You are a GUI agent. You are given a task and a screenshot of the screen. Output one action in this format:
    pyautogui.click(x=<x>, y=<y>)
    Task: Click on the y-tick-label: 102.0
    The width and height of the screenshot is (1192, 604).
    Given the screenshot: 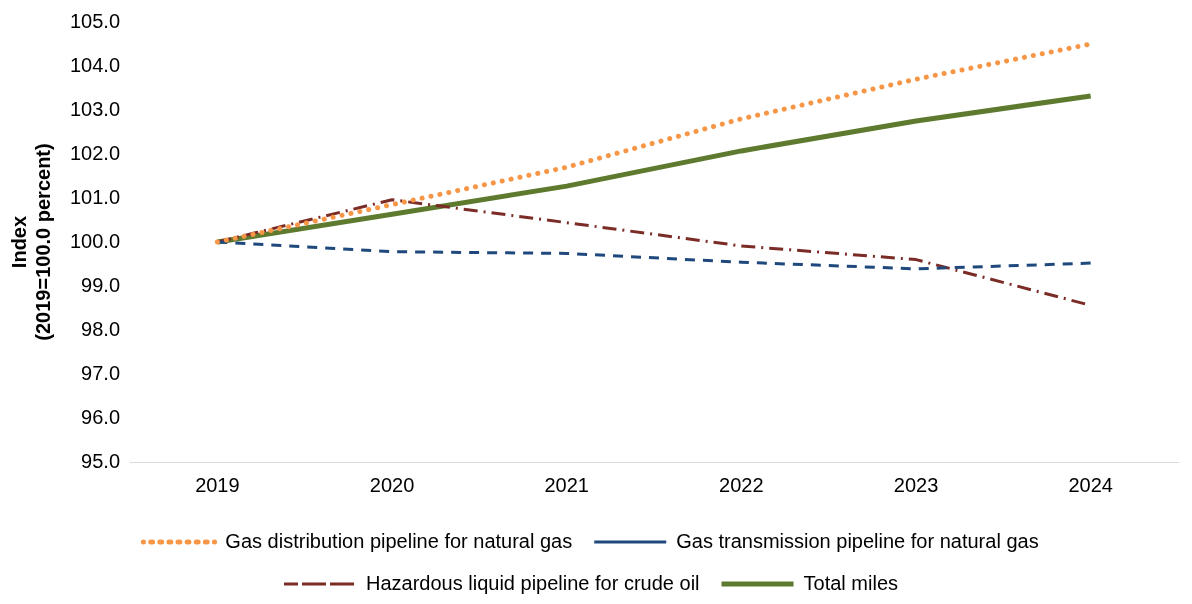 What is the action you would take?
    pyautogui.click(x=95, y=152)
    